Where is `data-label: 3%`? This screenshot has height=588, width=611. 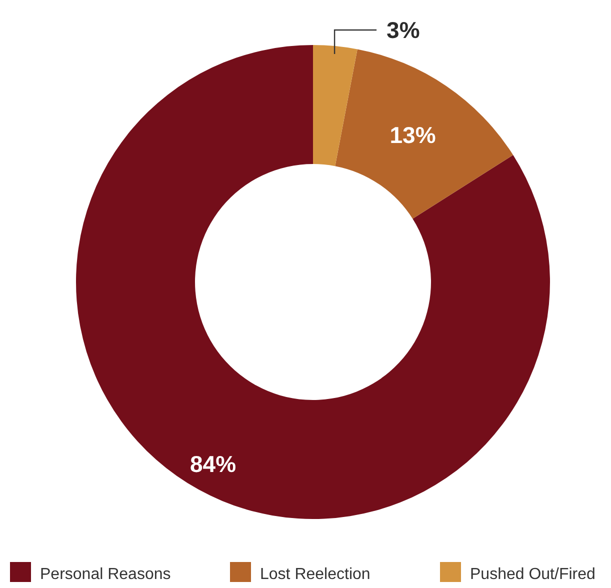 data-label: 3% is located at coordinates (403, 30).